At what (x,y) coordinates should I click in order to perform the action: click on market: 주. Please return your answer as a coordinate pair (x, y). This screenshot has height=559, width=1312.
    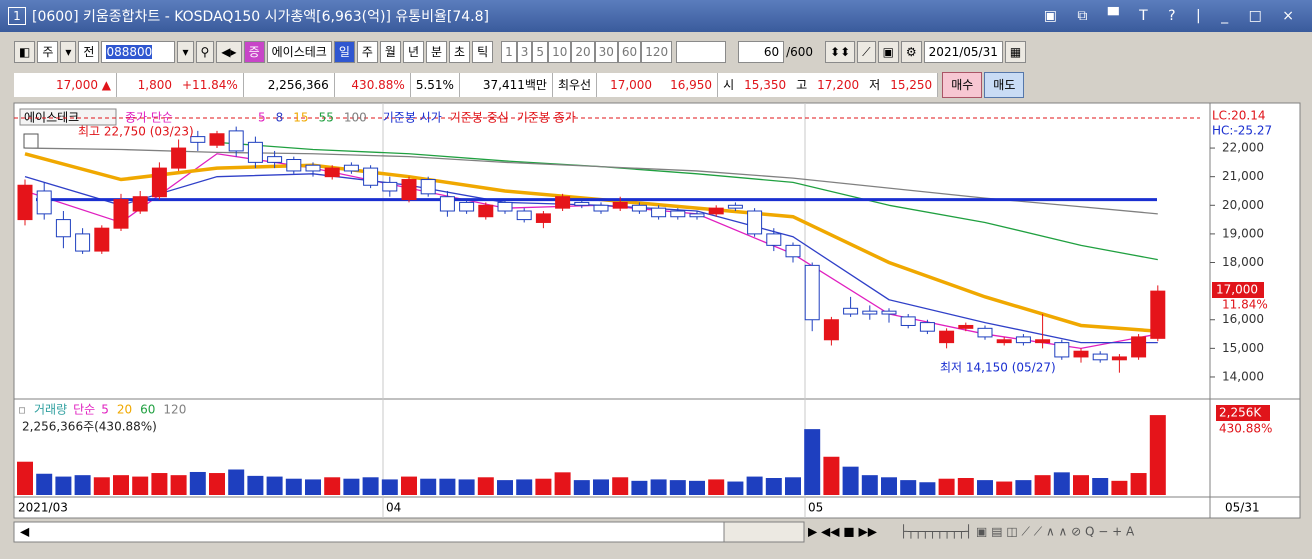
    Looking at the image, I should click on (48, 52).